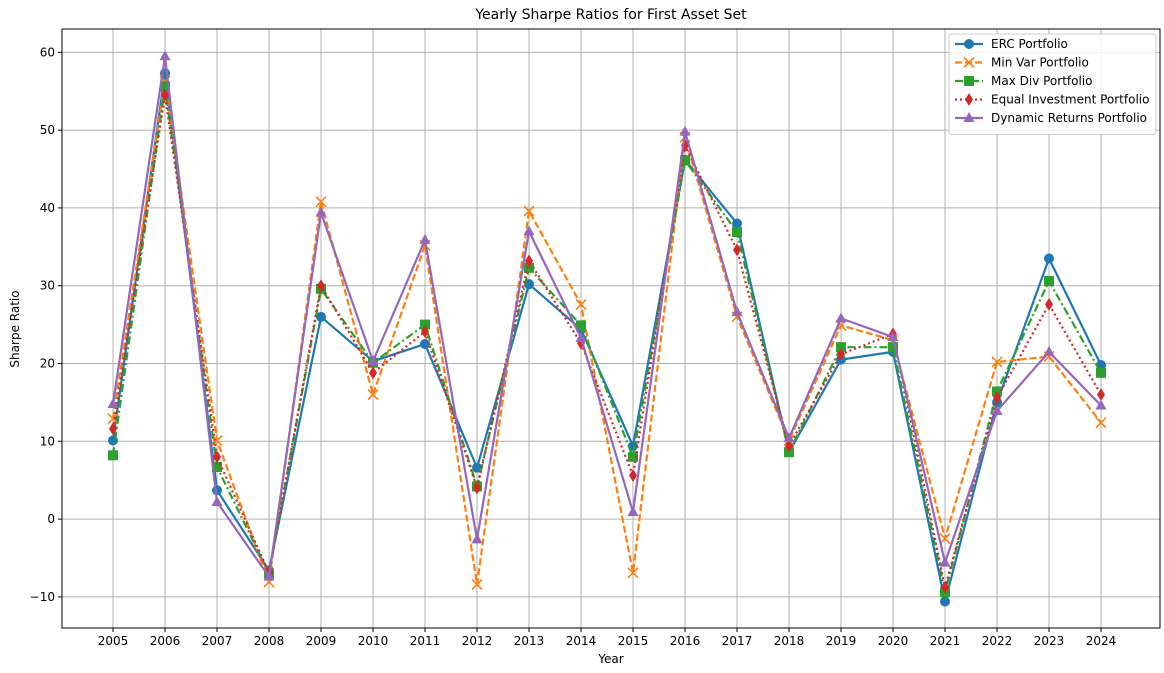 Image resolution: width=1164 pixels, height=673 pixels. What do you see at coordinates (789, 641) in the screenshot?
I see `x-tick-label: 2018` at bounding box center [789, 641].